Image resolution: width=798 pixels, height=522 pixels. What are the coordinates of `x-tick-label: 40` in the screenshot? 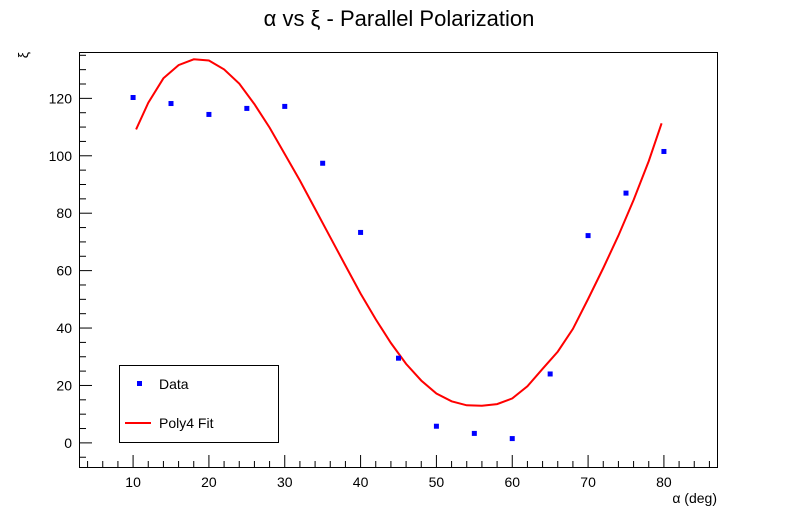 It's located at (361, 482).